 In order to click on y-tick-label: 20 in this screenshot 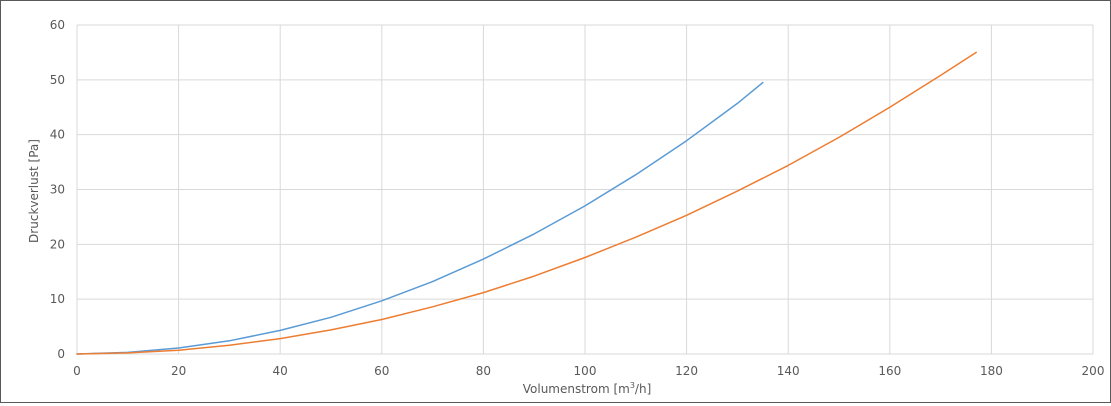, I will do `click(57, 244)`.